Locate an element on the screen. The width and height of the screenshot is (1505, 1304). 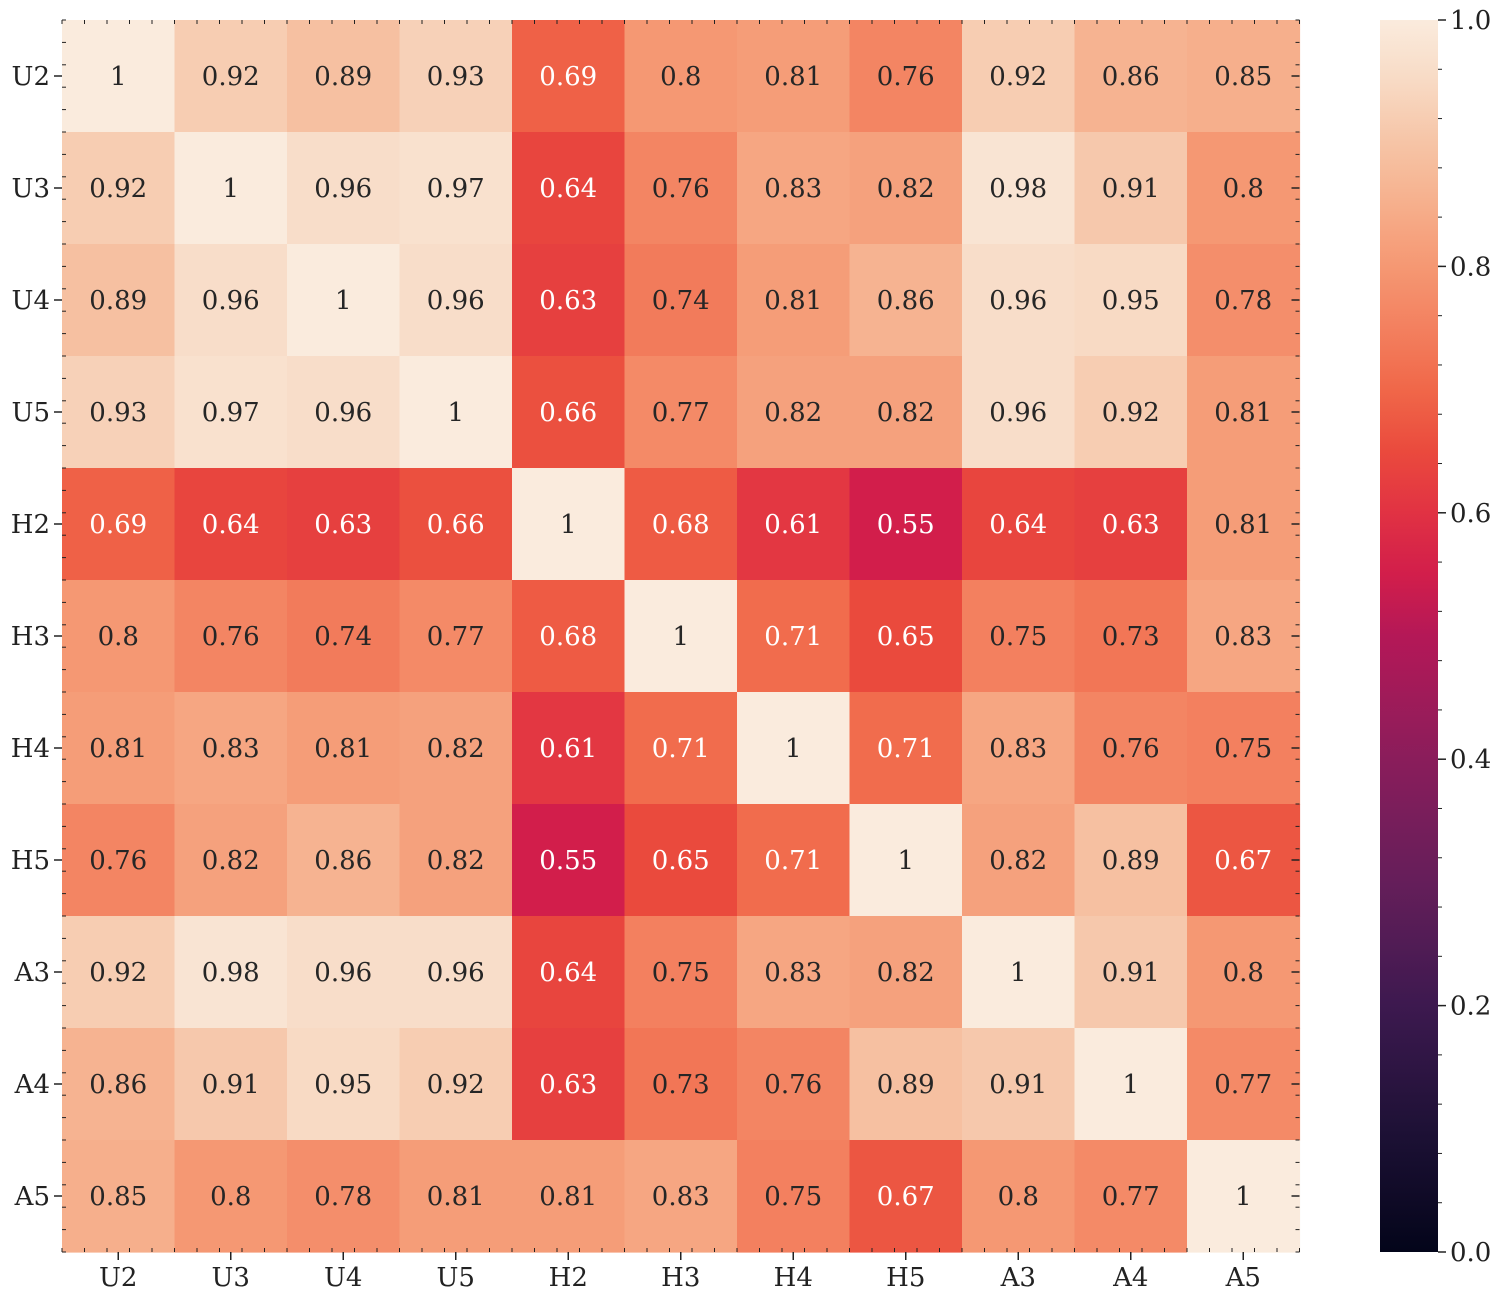
cell-value-label: 0.76 is located at coordinates (793, 1085).